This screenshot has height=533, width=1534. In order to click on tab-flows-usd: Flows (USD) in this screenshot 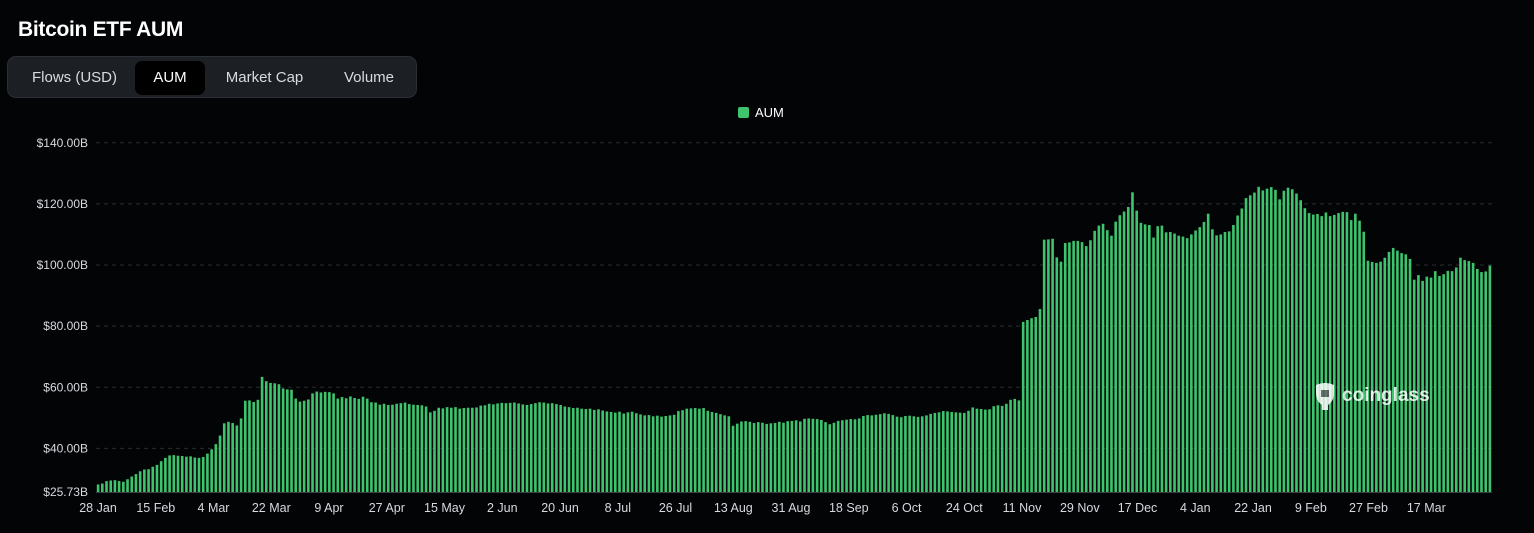, I will do `click(74, 77)`.